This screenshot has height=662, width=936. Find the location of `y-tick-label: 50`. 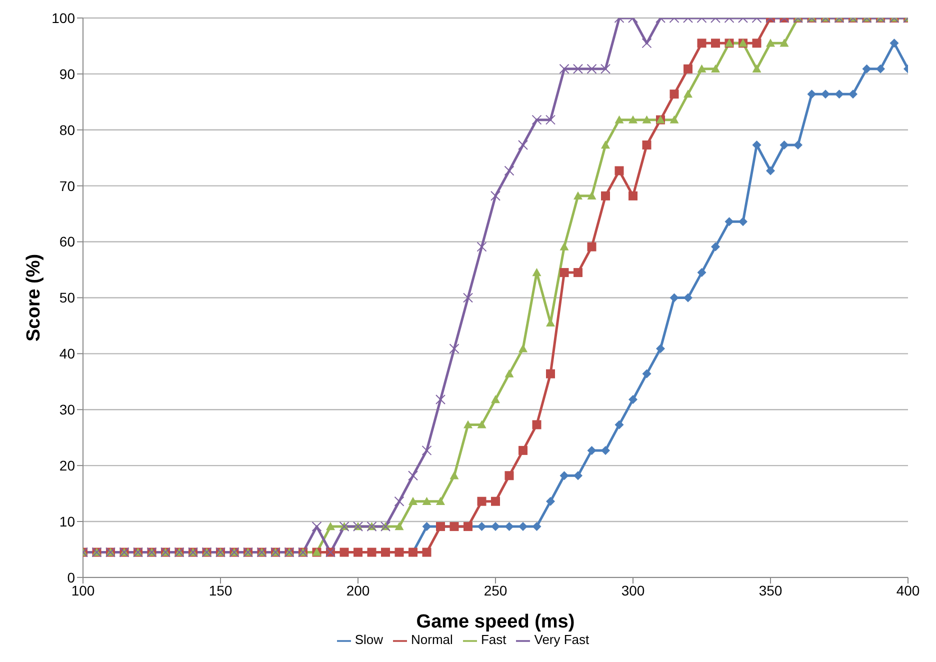

y-tick-label: 50 is located at coordinates (67, 298).